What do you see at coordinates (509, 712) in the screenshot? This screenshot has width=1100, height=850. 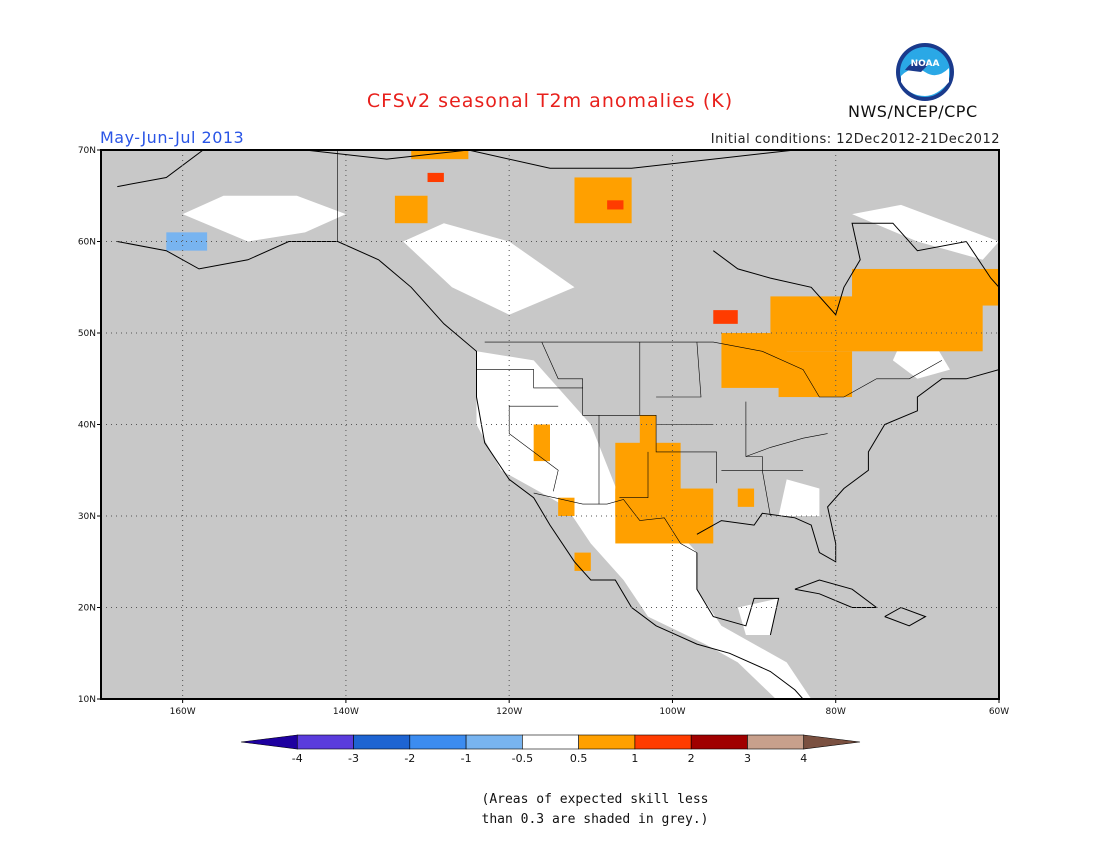 I see `lon-tick-label: 120W` at bounding box center [509, 712].